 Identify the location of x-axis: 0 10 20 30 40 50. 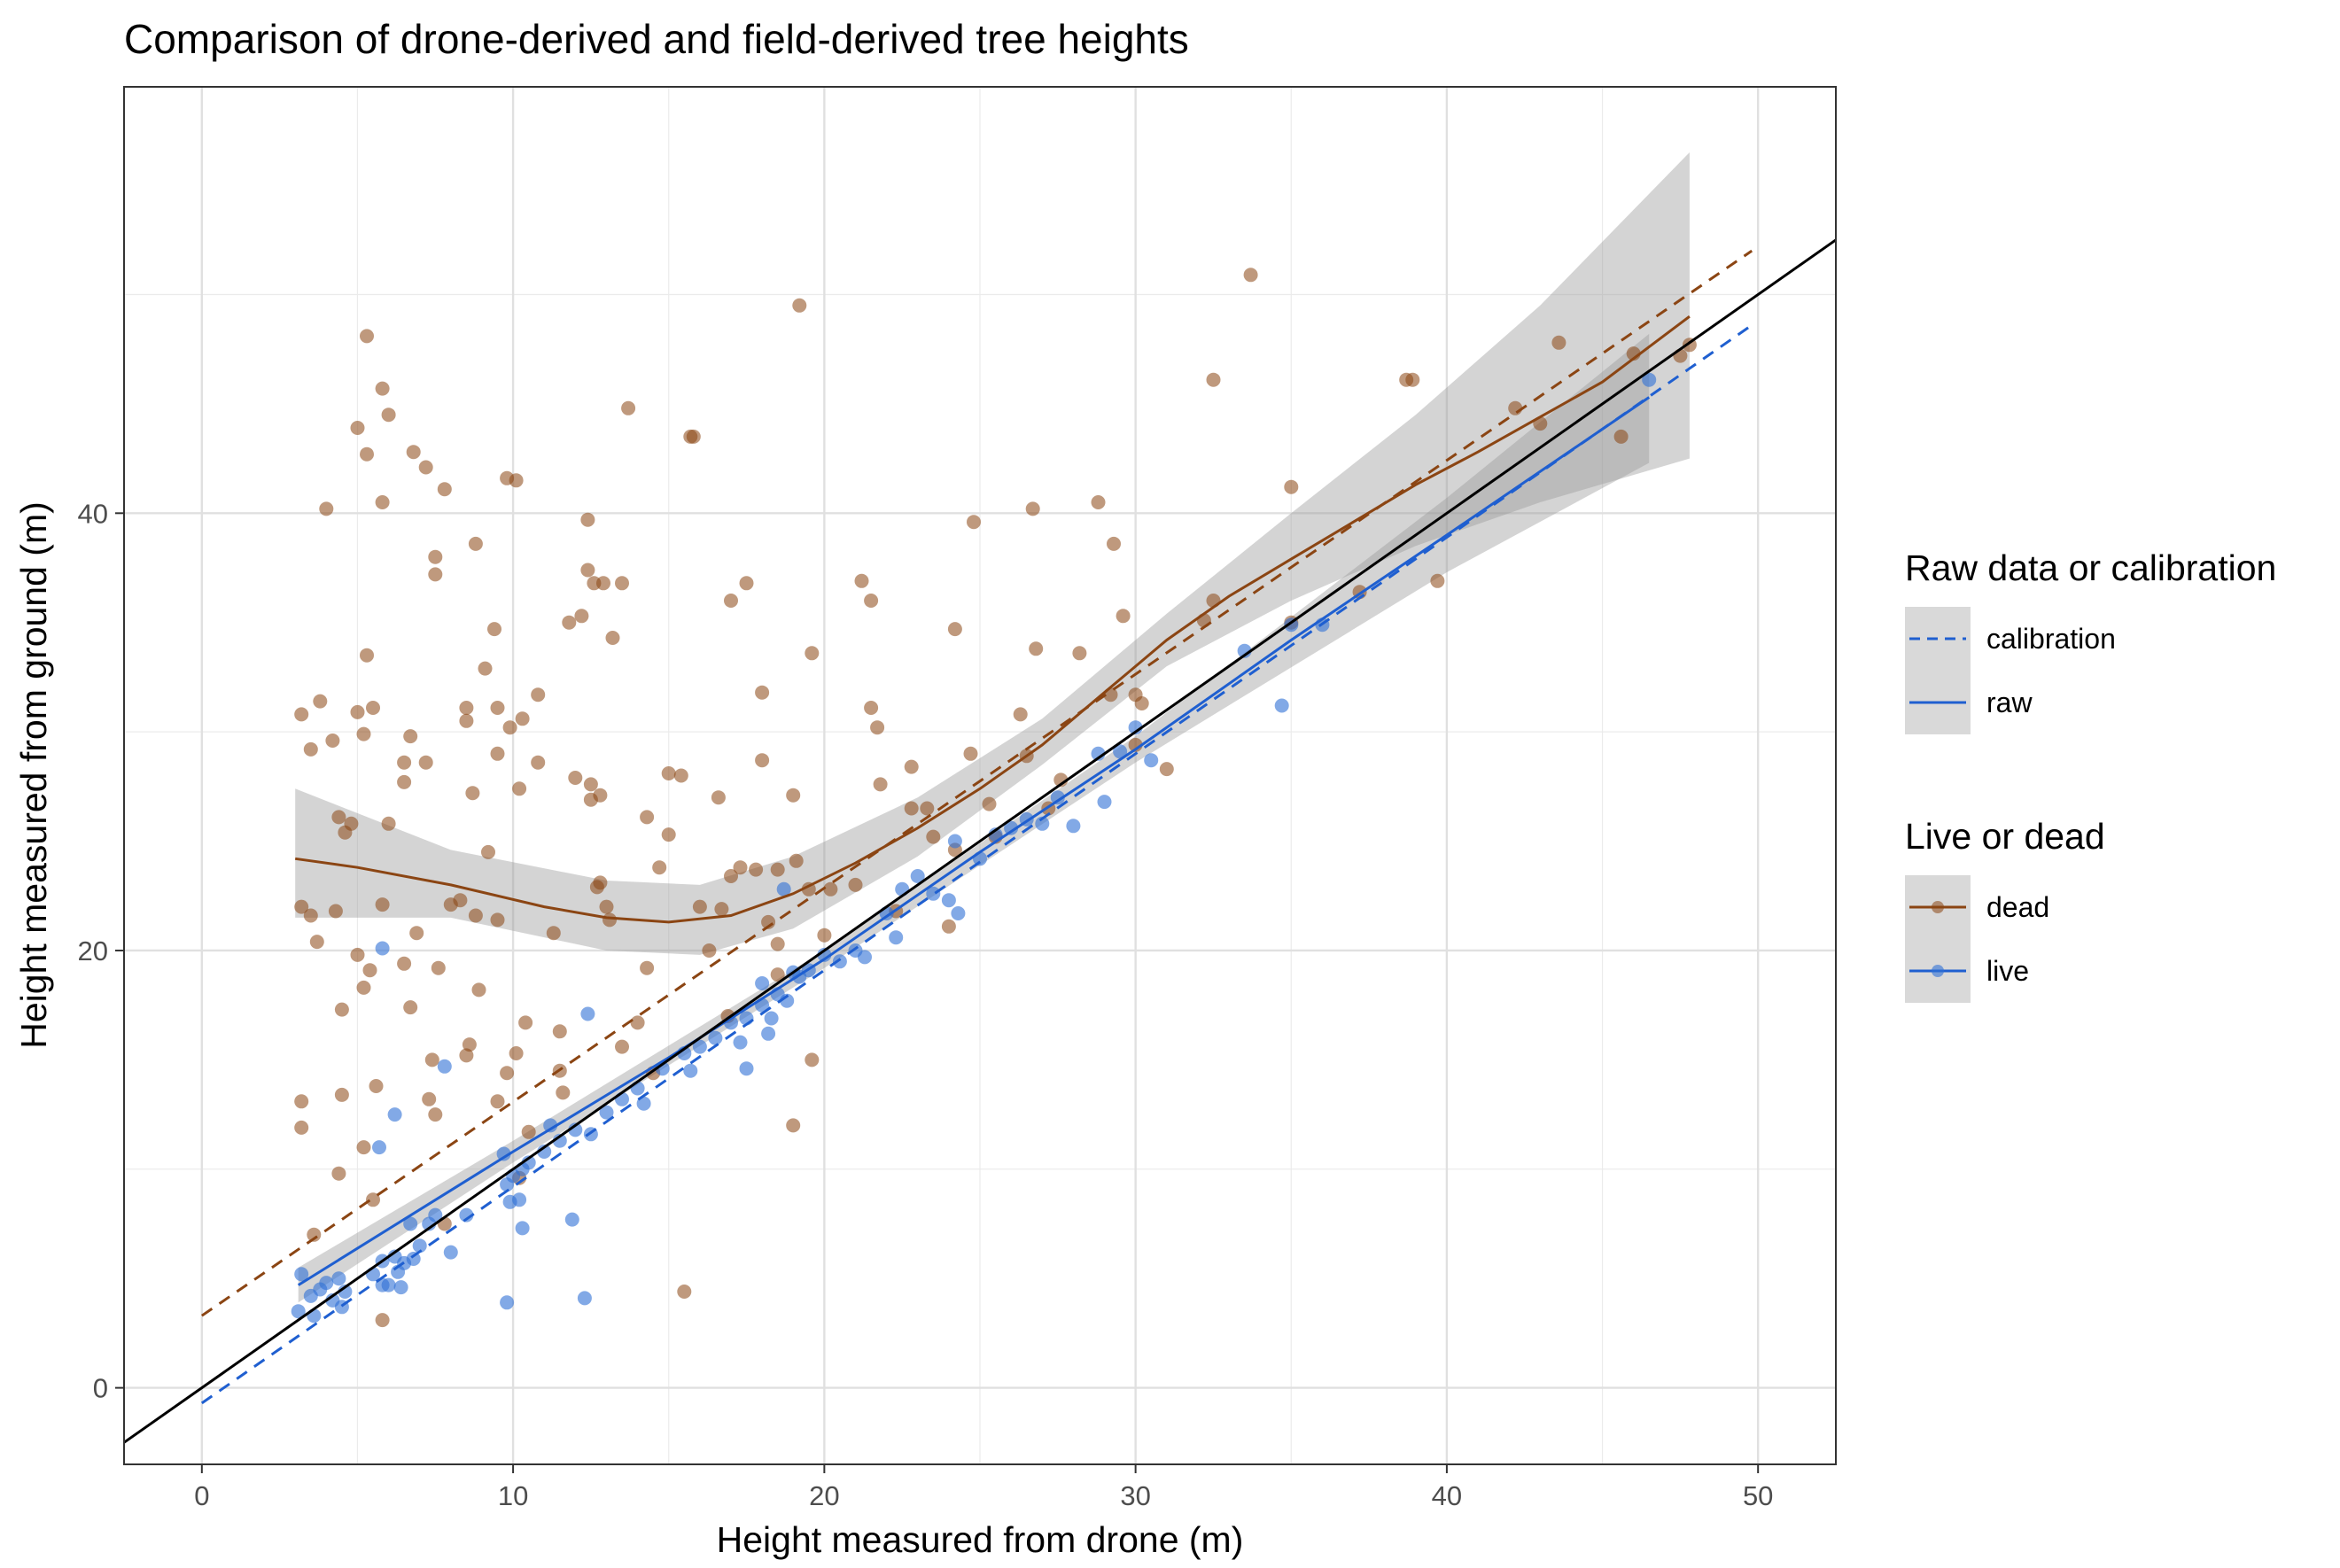
(983, 1487).